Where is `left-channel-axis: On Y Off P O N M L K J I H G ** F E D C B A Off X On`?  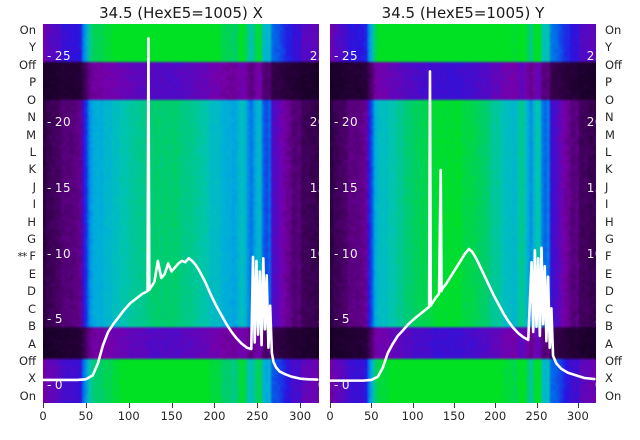 left-channel-axis: On Y Off P O N M L K J I H G ** F E D C B A Off X On is located at coordinates (20, 213).